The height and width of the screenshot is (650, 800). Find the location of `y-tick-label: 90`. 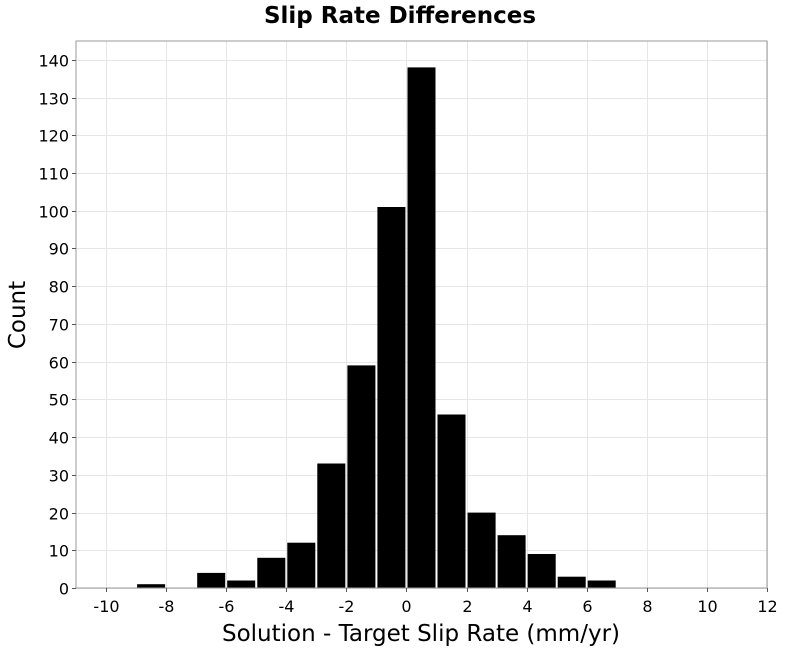

y-tick-label: 90 is located at coordinates (59, 249).